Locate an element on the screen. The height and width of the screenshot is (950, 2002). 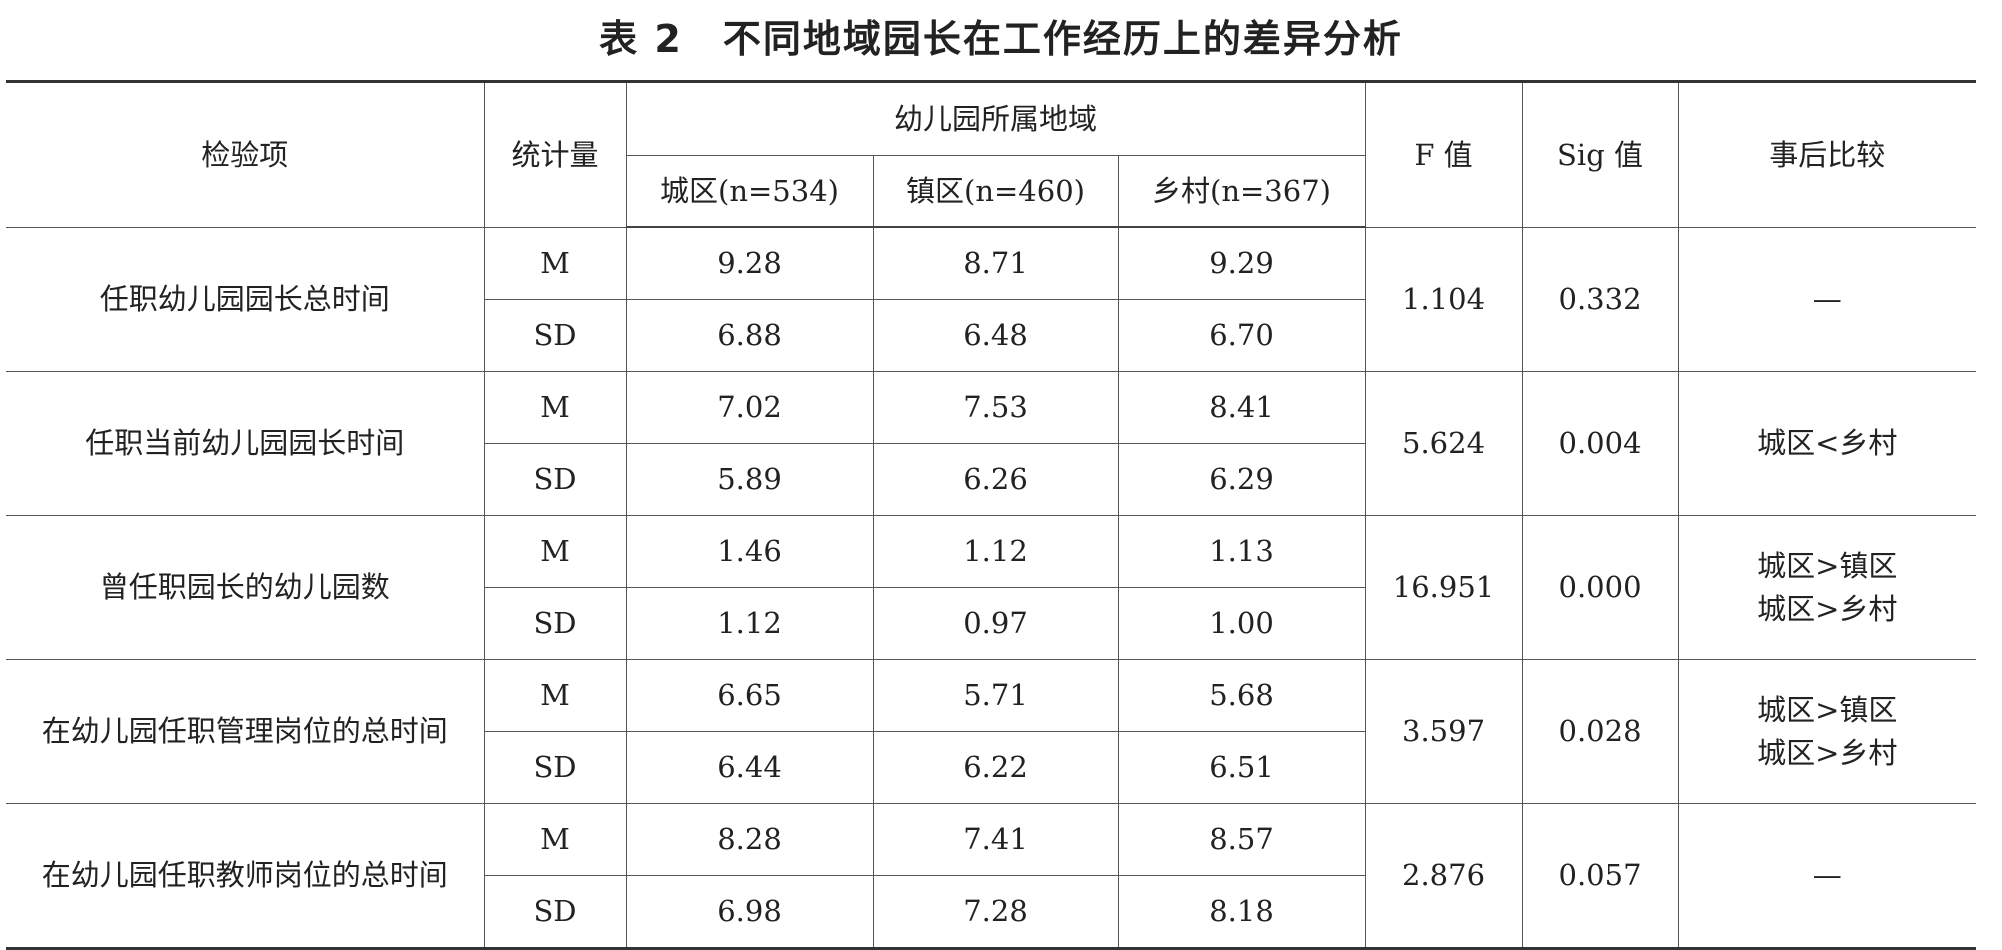
cell-sig: 0.004 is located at coordinates (1600, 443).